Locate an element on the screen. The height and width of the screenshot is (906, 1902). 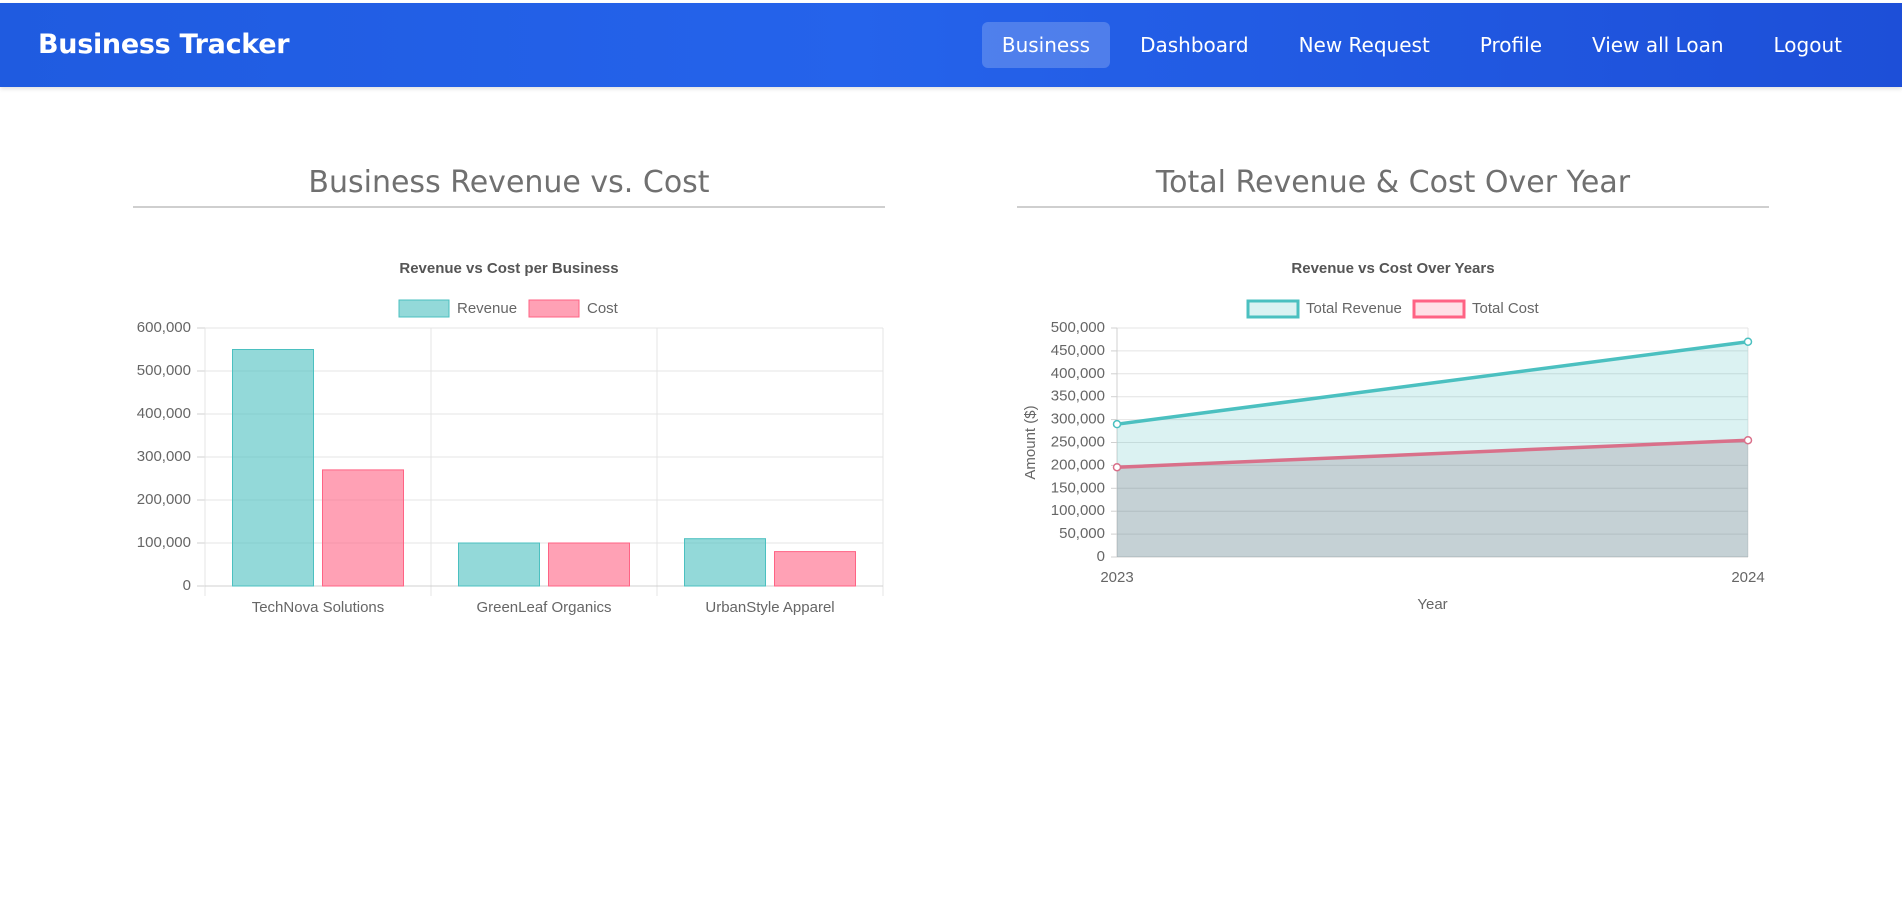
y-axis-title: Amount ($) is located at coordinates (1030, 442).